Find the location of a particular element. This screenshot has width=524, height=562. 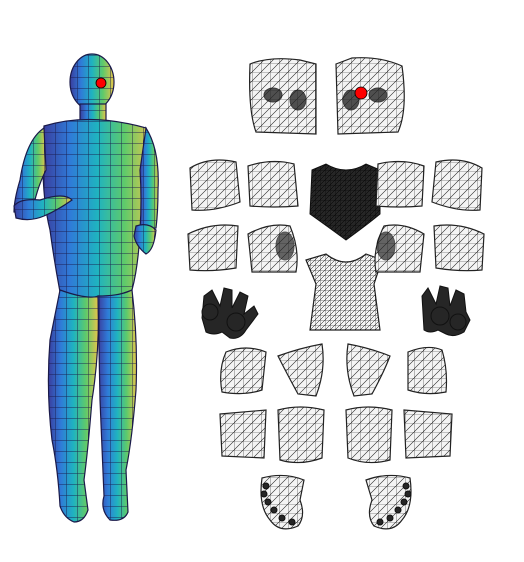

torso-uv-patch-icon is located at coordinates (344, 247).